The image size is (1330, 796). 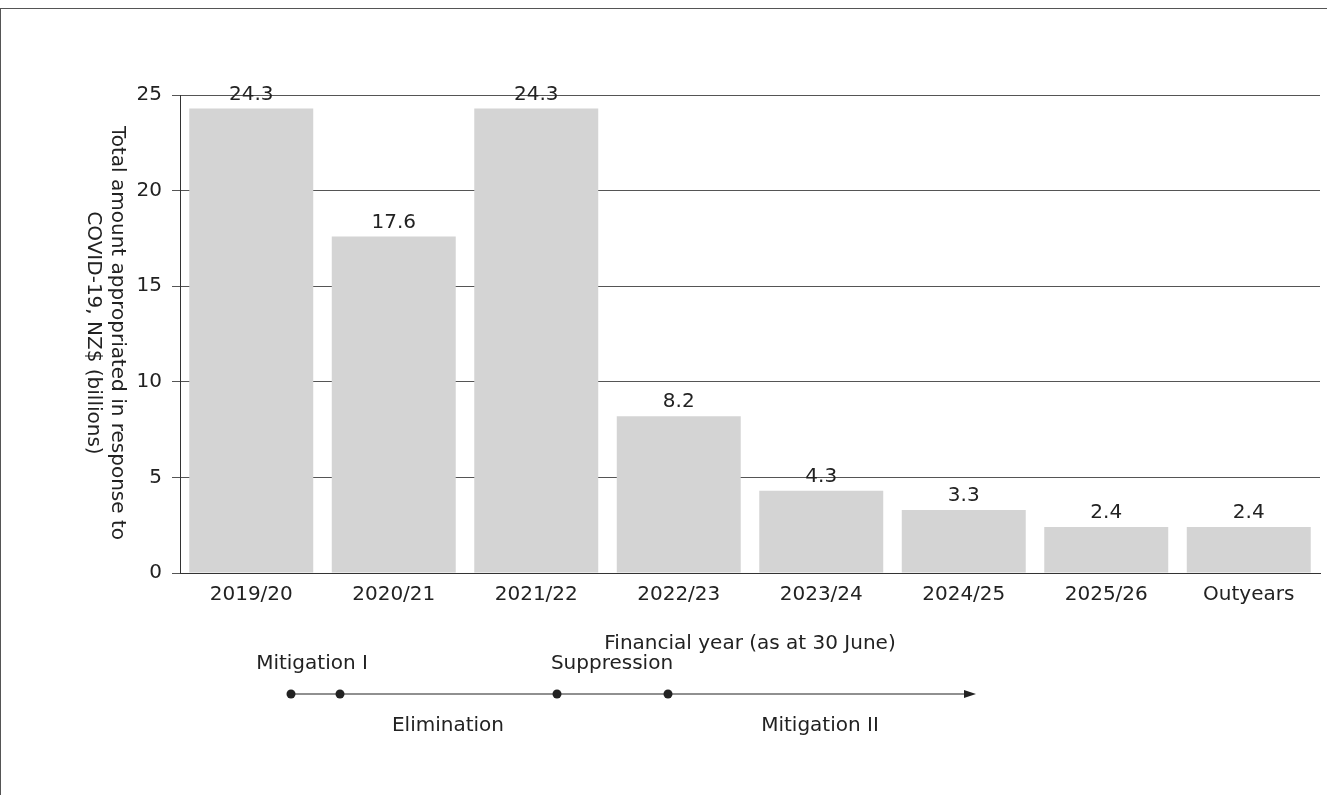 I want to click on y-tick-label: 5, so click(x=155, y=475).